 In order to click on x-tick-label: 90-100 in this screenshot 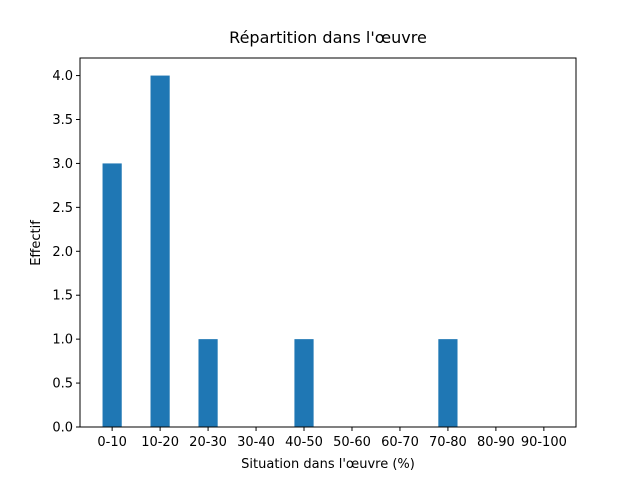, I will do `click(544, 442)`.